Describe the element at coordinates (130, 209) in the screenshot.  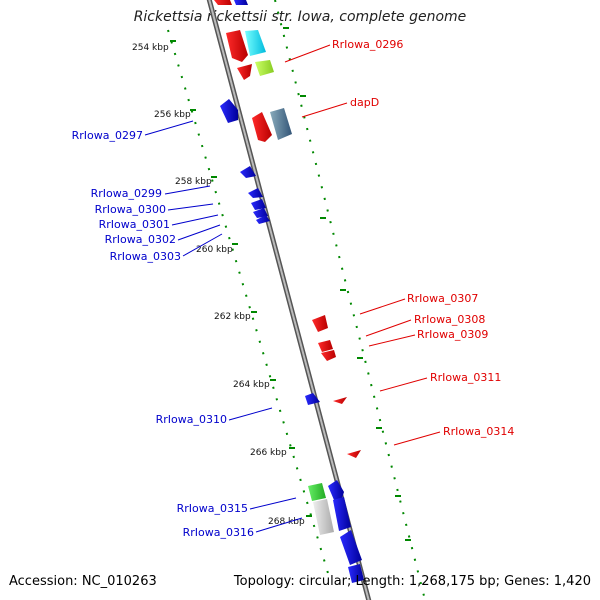
I see `gene-label: RrIowa_0300` at that location.